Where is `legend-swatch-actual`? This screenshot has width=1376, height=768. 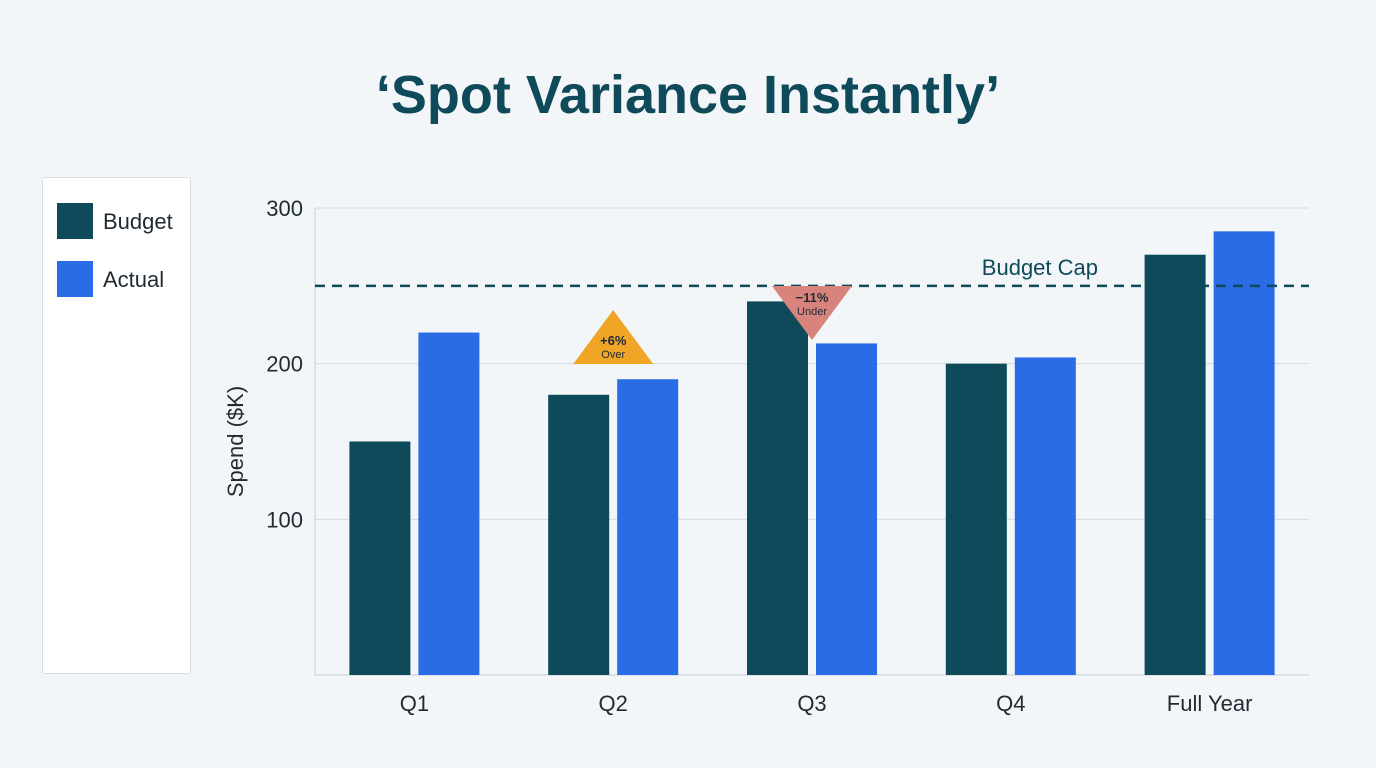 legend-swatch-actual is located at coordinates (75, 279).